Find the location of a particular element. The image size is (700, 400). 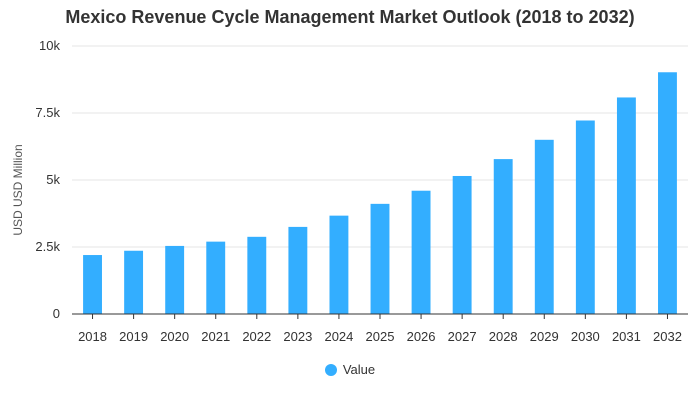

x-tick-label: 2018 is located at coordinates (92, 336).